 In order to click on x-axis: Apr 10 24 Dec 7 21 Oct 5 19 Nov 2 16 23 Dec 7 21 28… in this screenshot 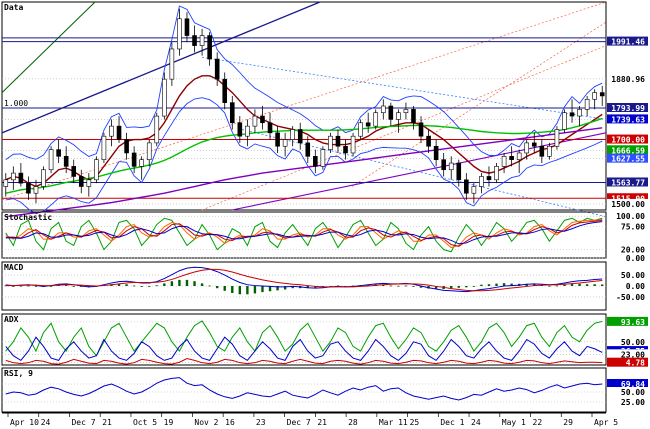, I will do `click(310, 419)`.